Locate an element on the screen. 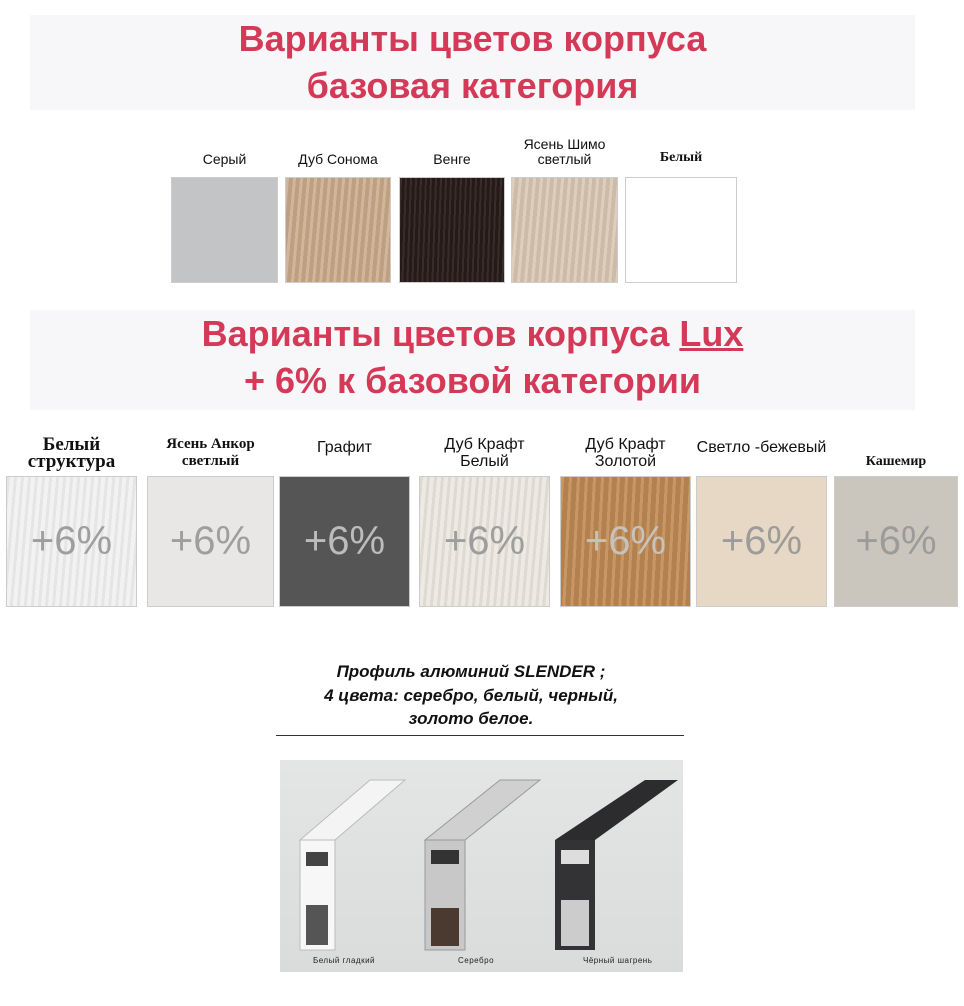  divider is located at coordinates (480, 735).